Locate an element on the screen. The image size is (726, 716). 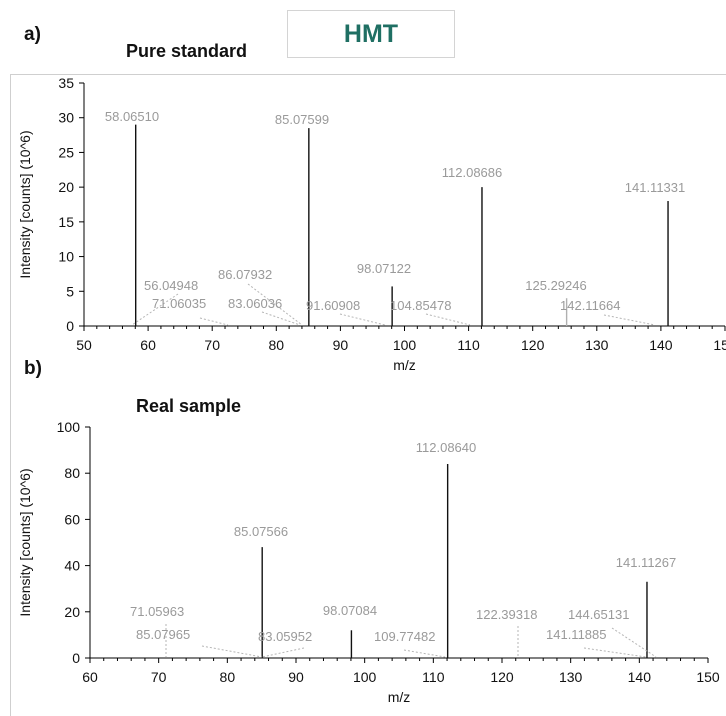
pb-peak-label: 141.11267 is located at coordinates (646, 562).